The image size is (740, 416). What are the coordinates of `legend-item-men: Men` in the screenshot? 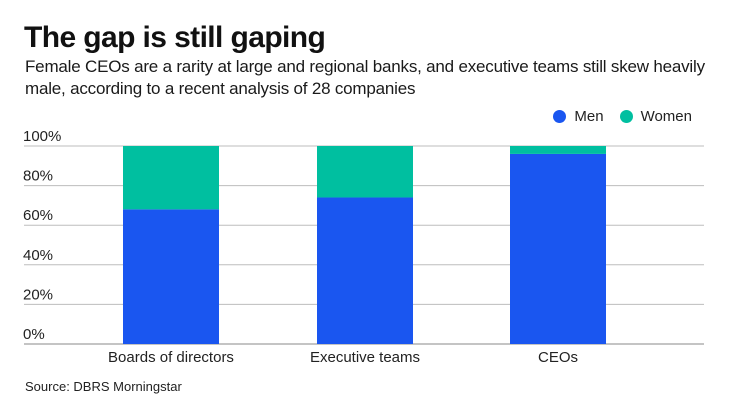 It's located at (578, 116).